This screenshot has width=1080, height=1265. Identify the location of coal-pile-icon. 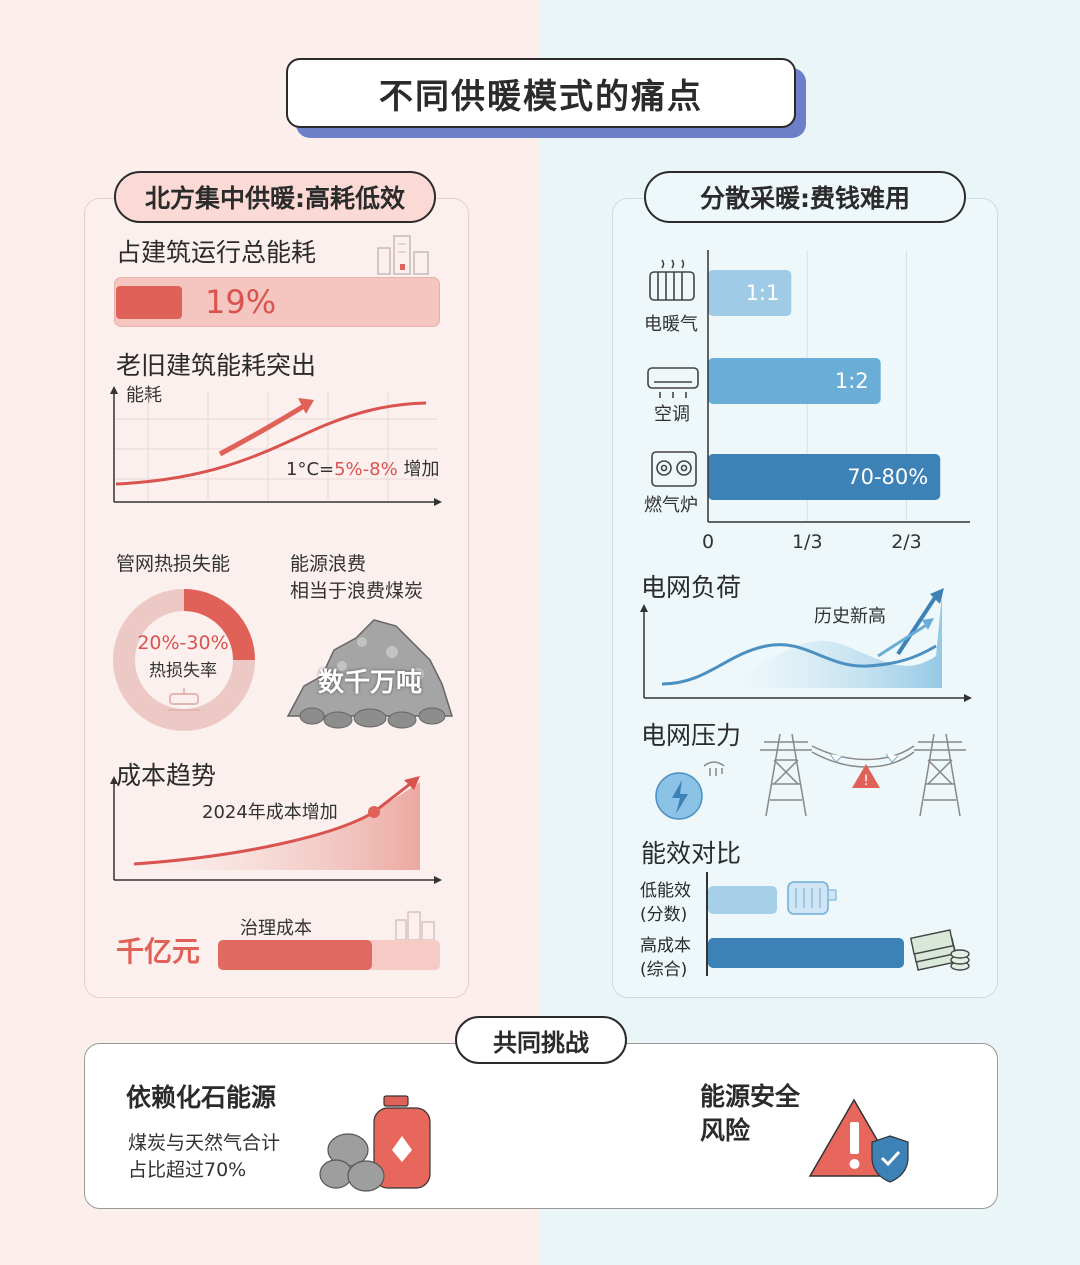
(370, 674).